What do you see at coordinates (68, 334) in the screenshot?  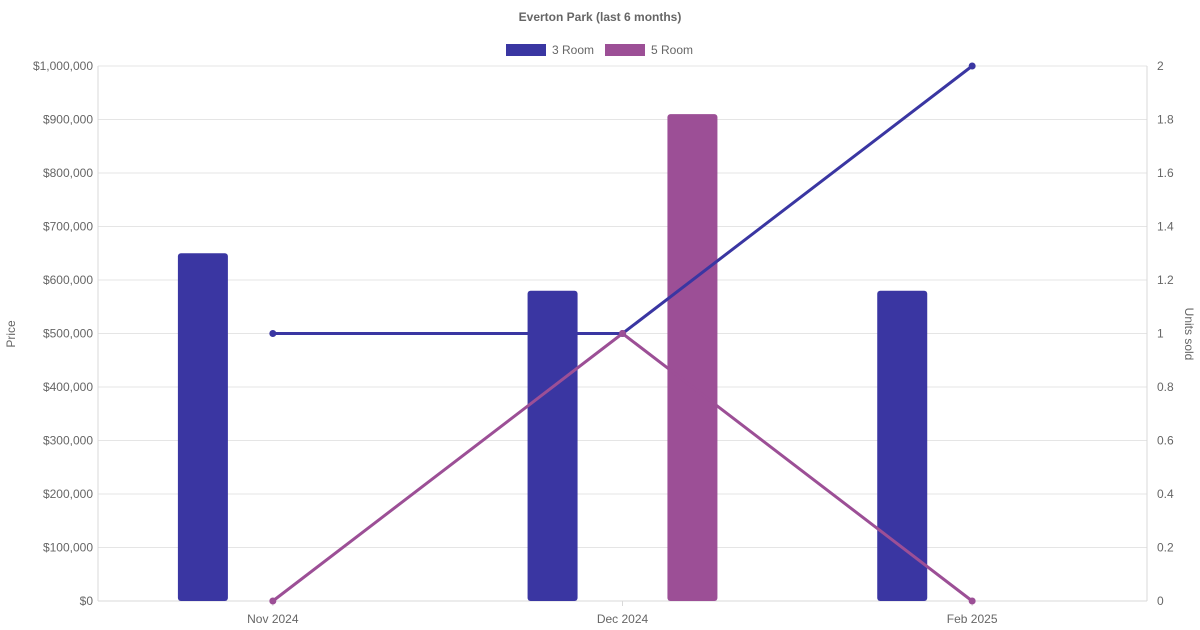 I see `y-left-tick-label: $500,000` at bounding box center [68, 334].